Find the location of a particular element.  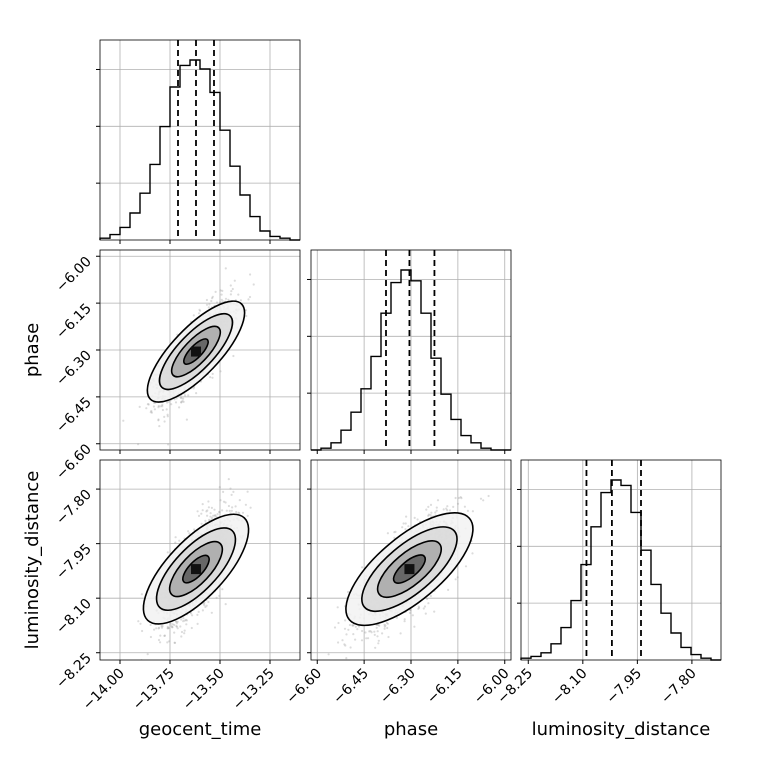

contour-1-sigma is located at coordinates (196, 351).